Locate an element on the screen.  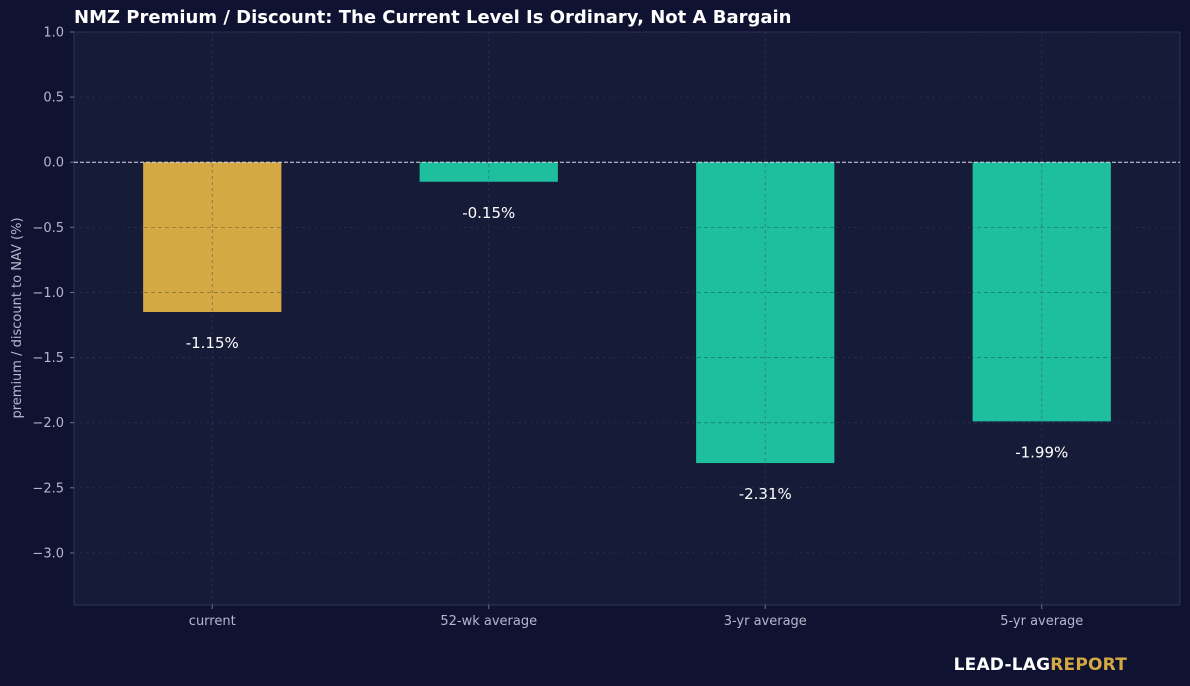
y-tick-label: −0.5 is located at coordinates (48, 228).